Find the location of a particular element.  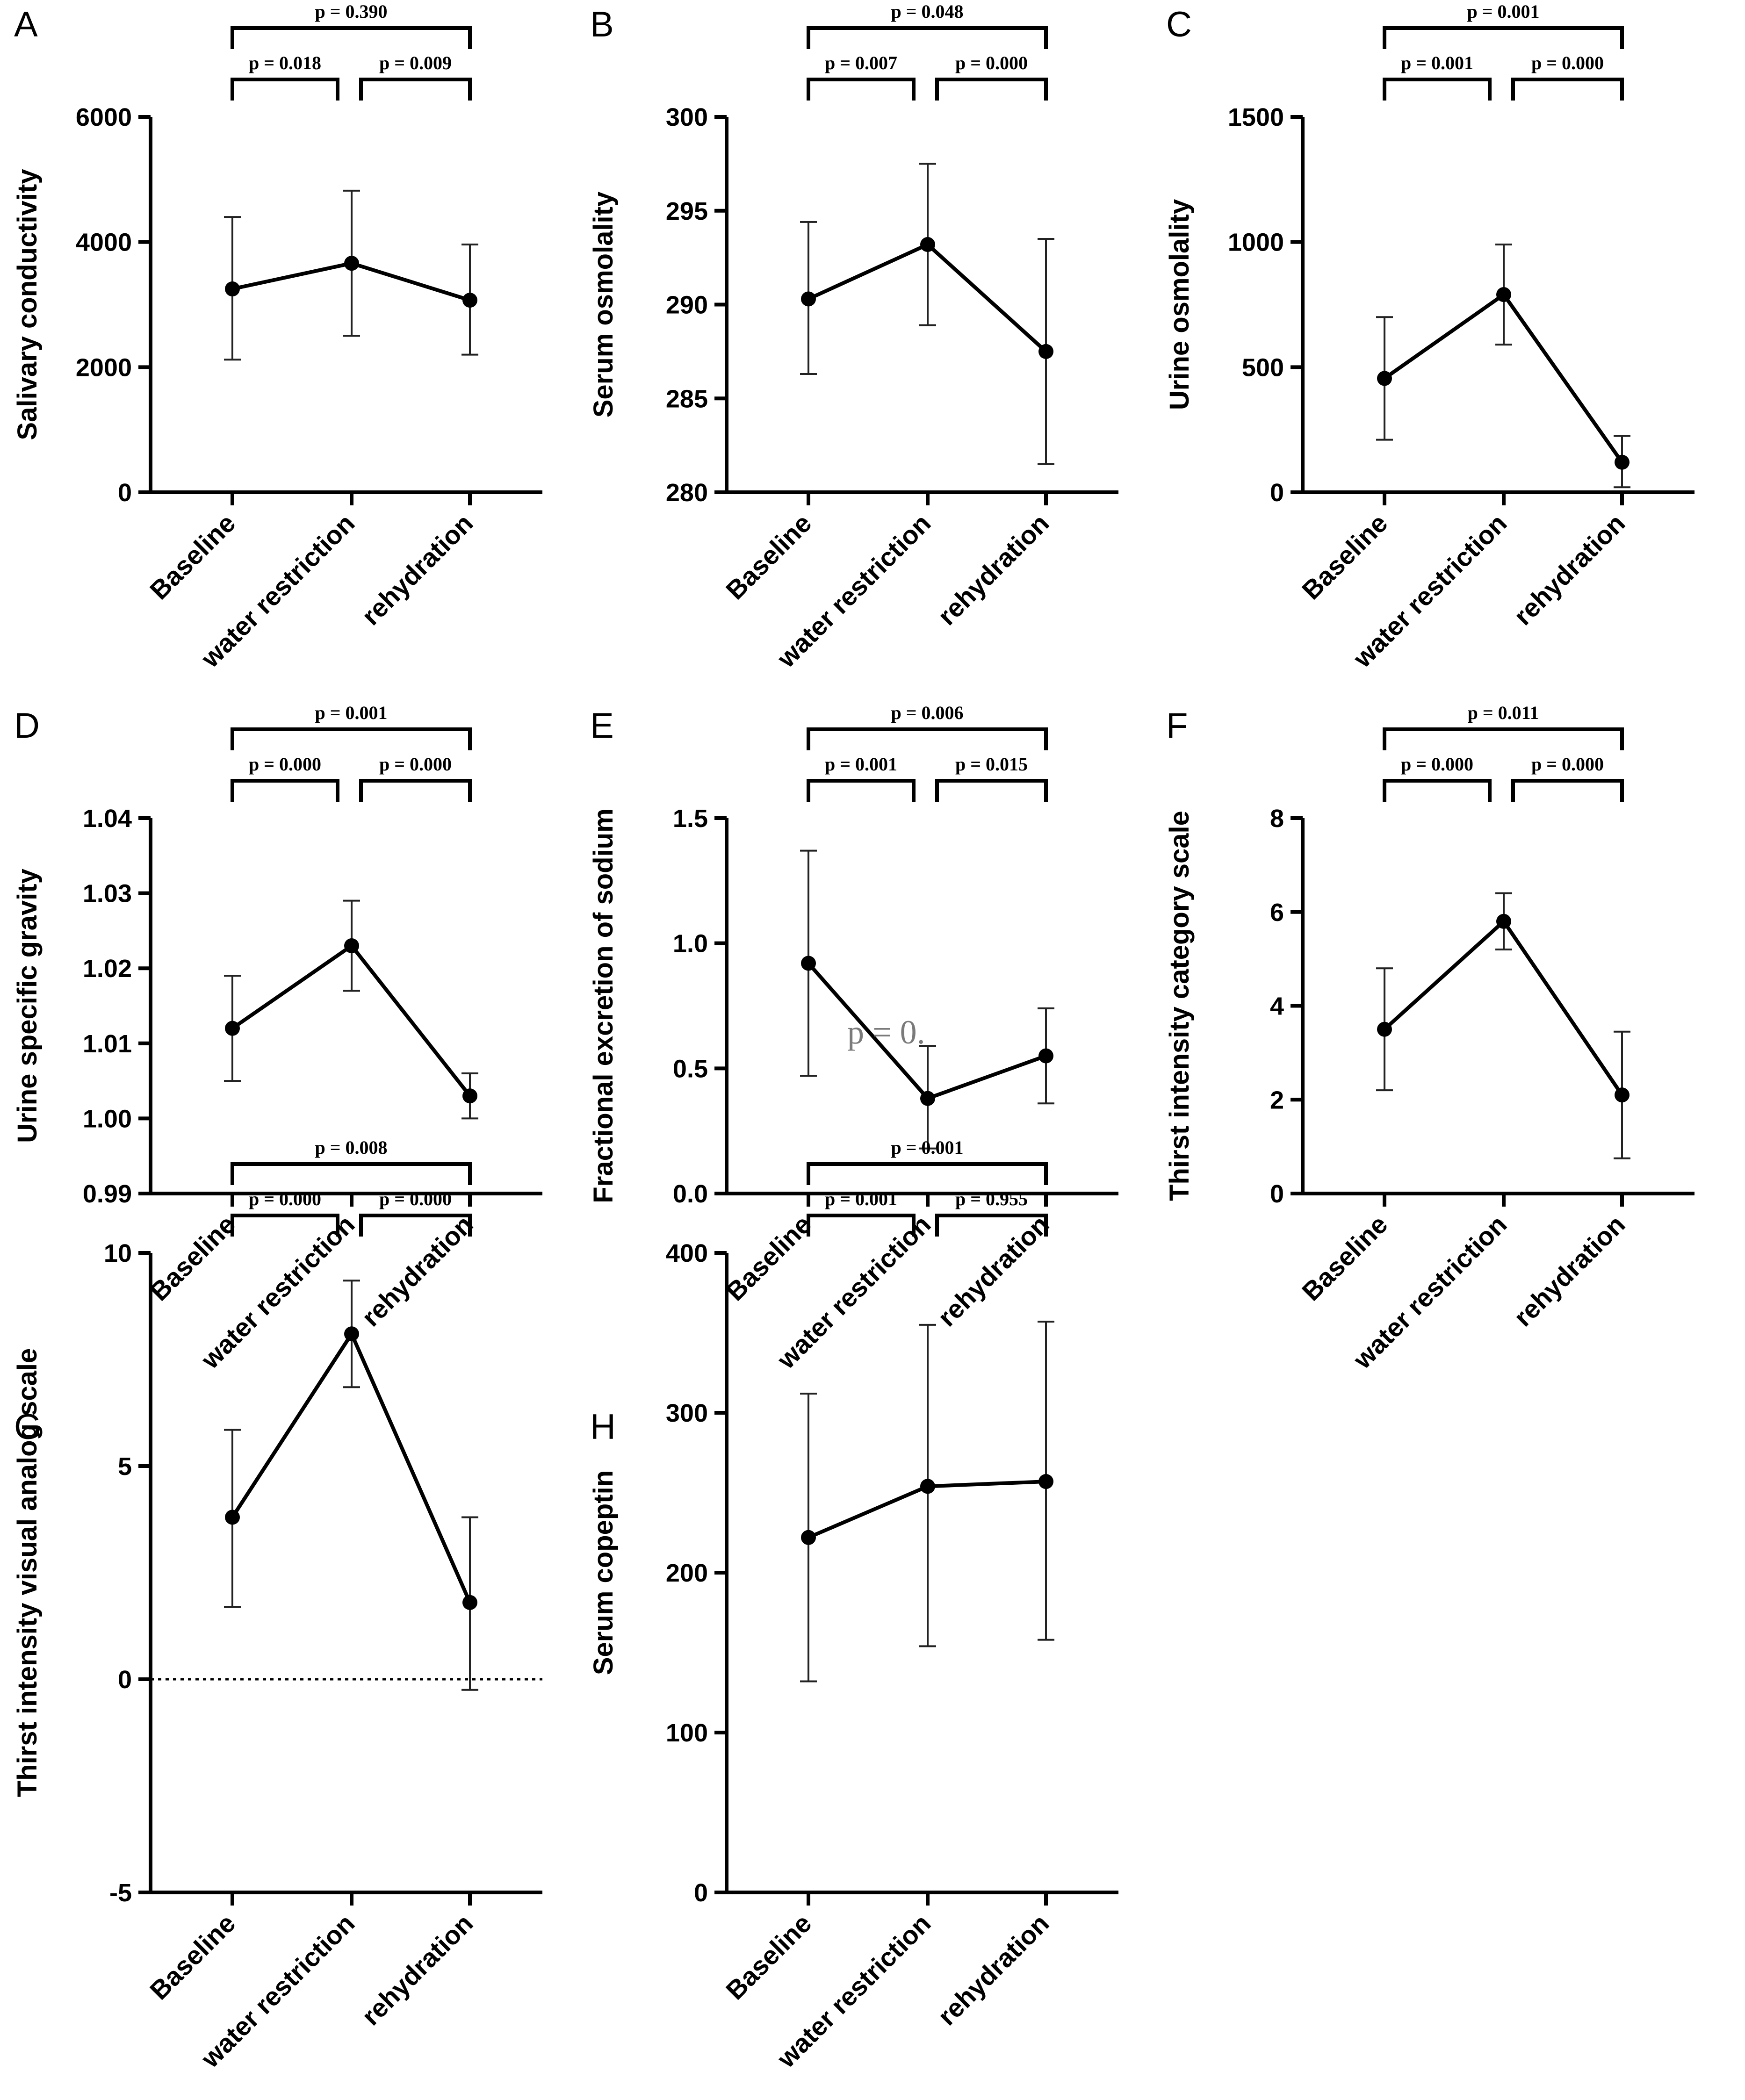

p-value-top: p = 0.048 is located at coordinates (927, 11).